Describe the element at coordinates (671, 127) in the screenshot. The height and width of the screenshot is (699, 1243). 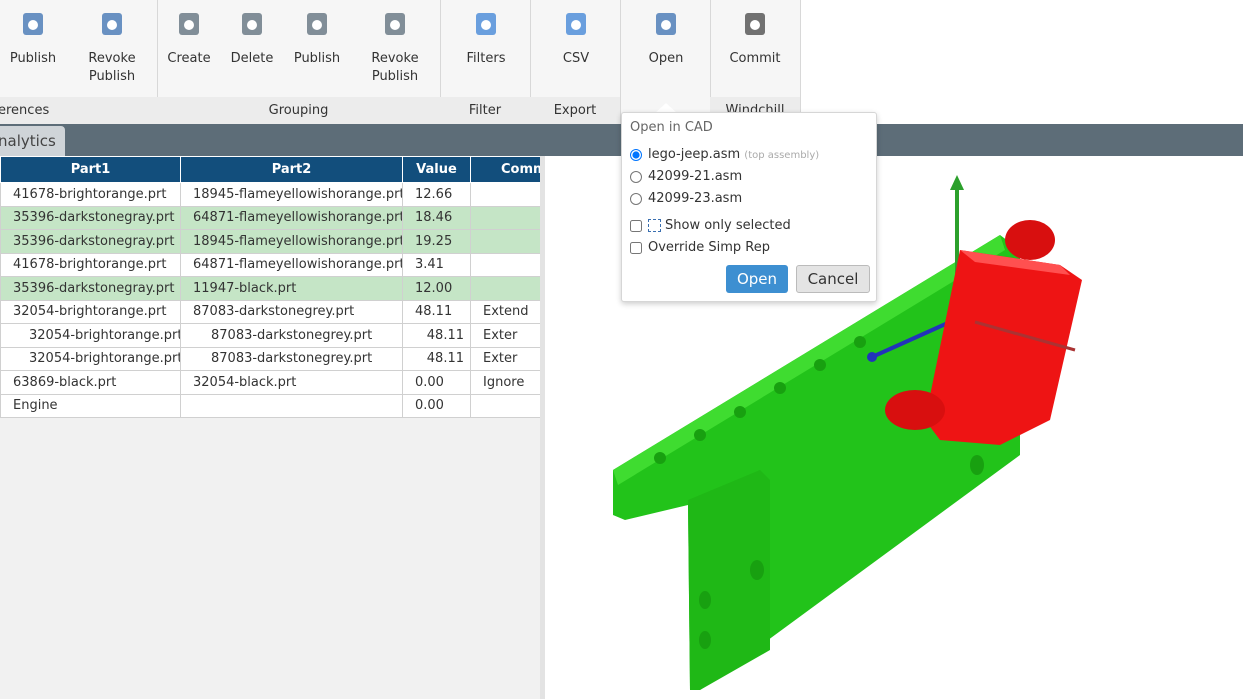
I see `dialog-title: Open in CAD` at that location.